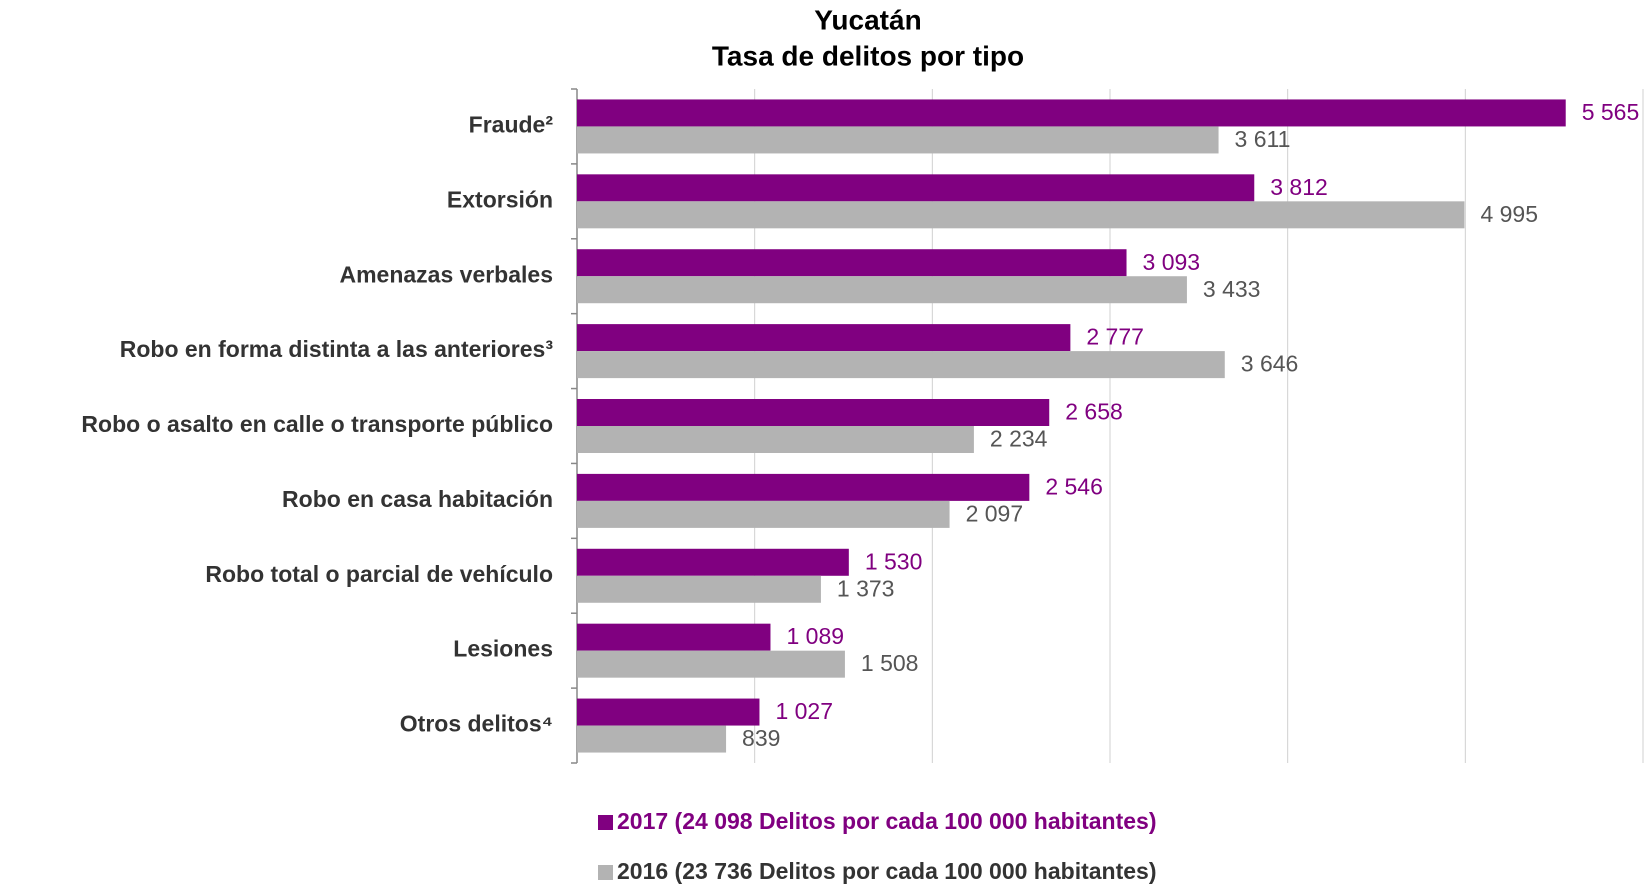  Describe the element at coordinates (1509, 214) in the screenshot. I see `data-label: 4 995` at that location.